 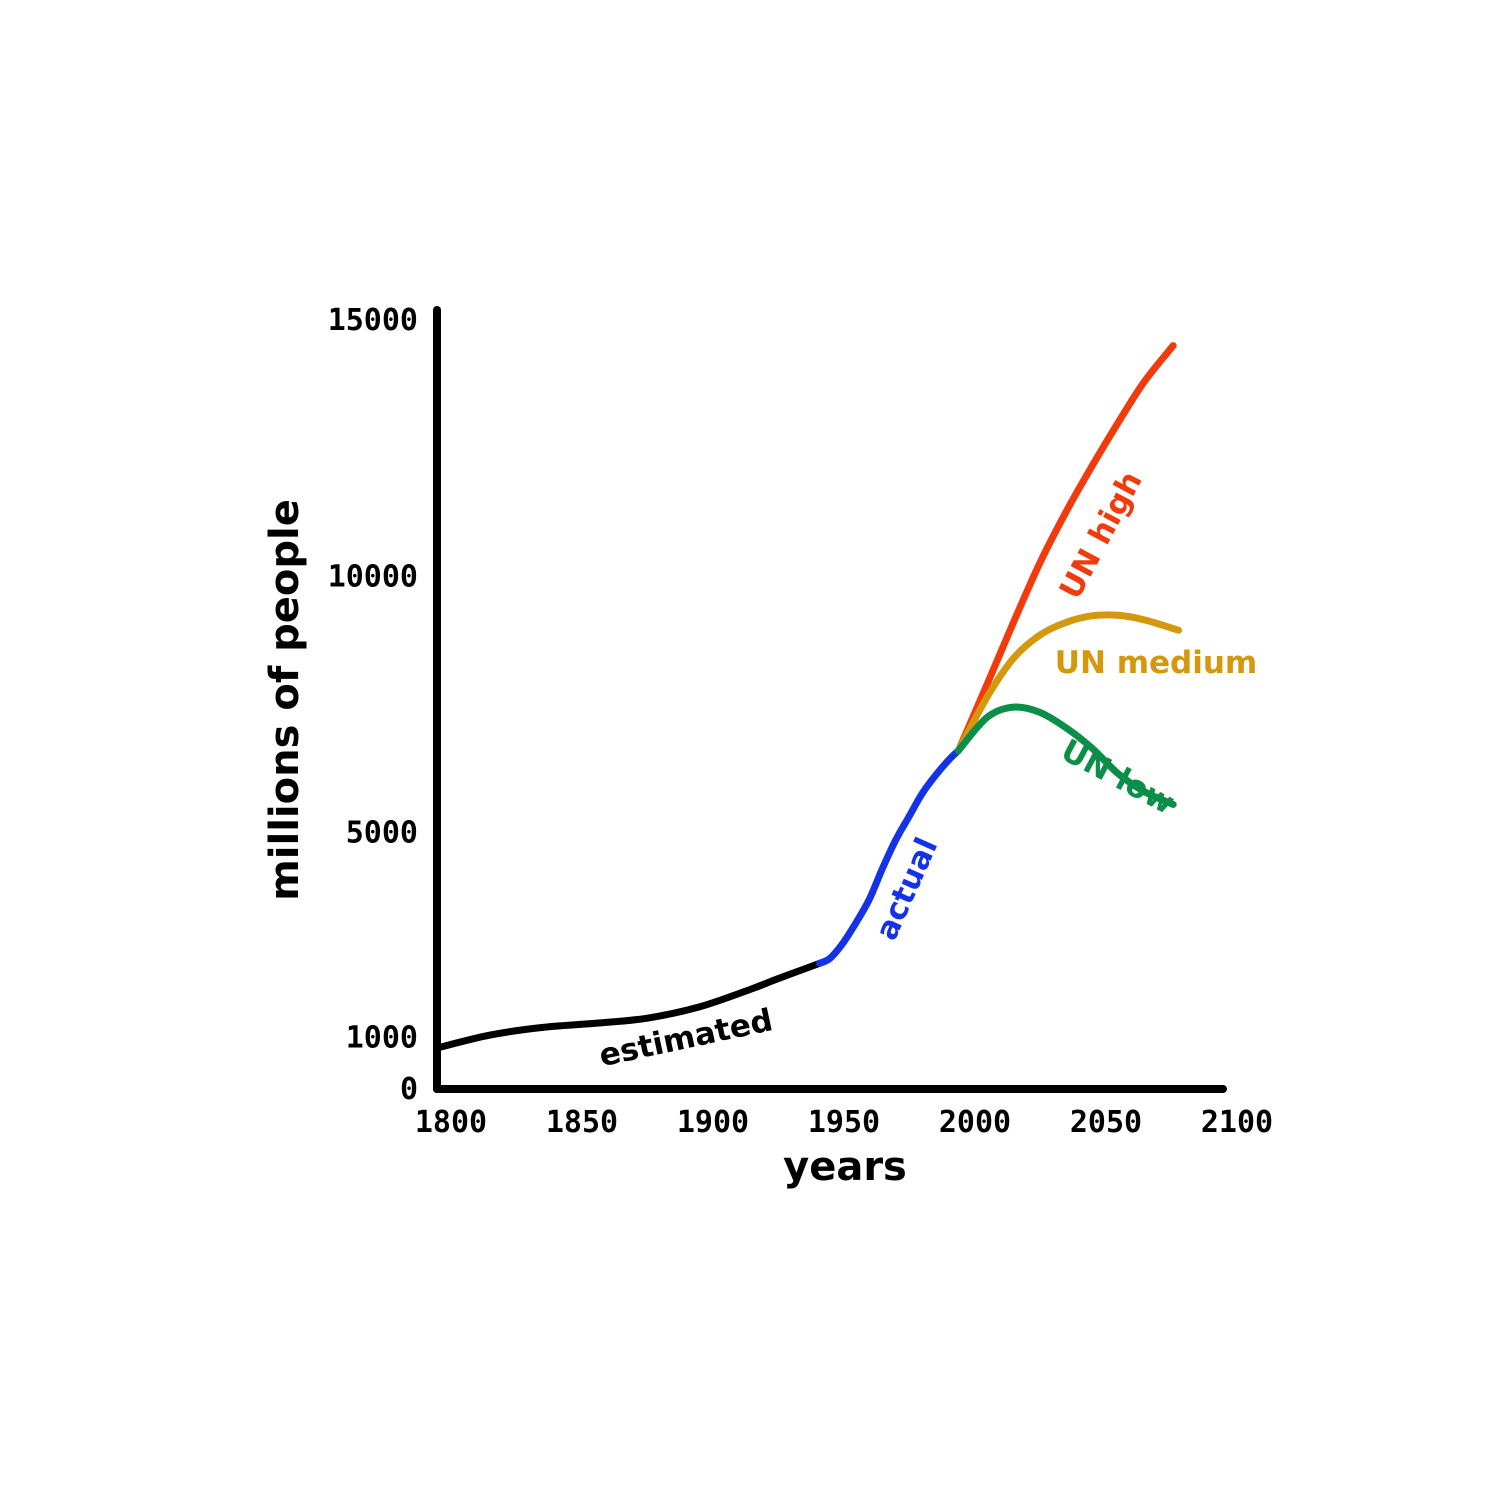 I want to click on y-tick-label: 10000, so click(x=373, y=576).